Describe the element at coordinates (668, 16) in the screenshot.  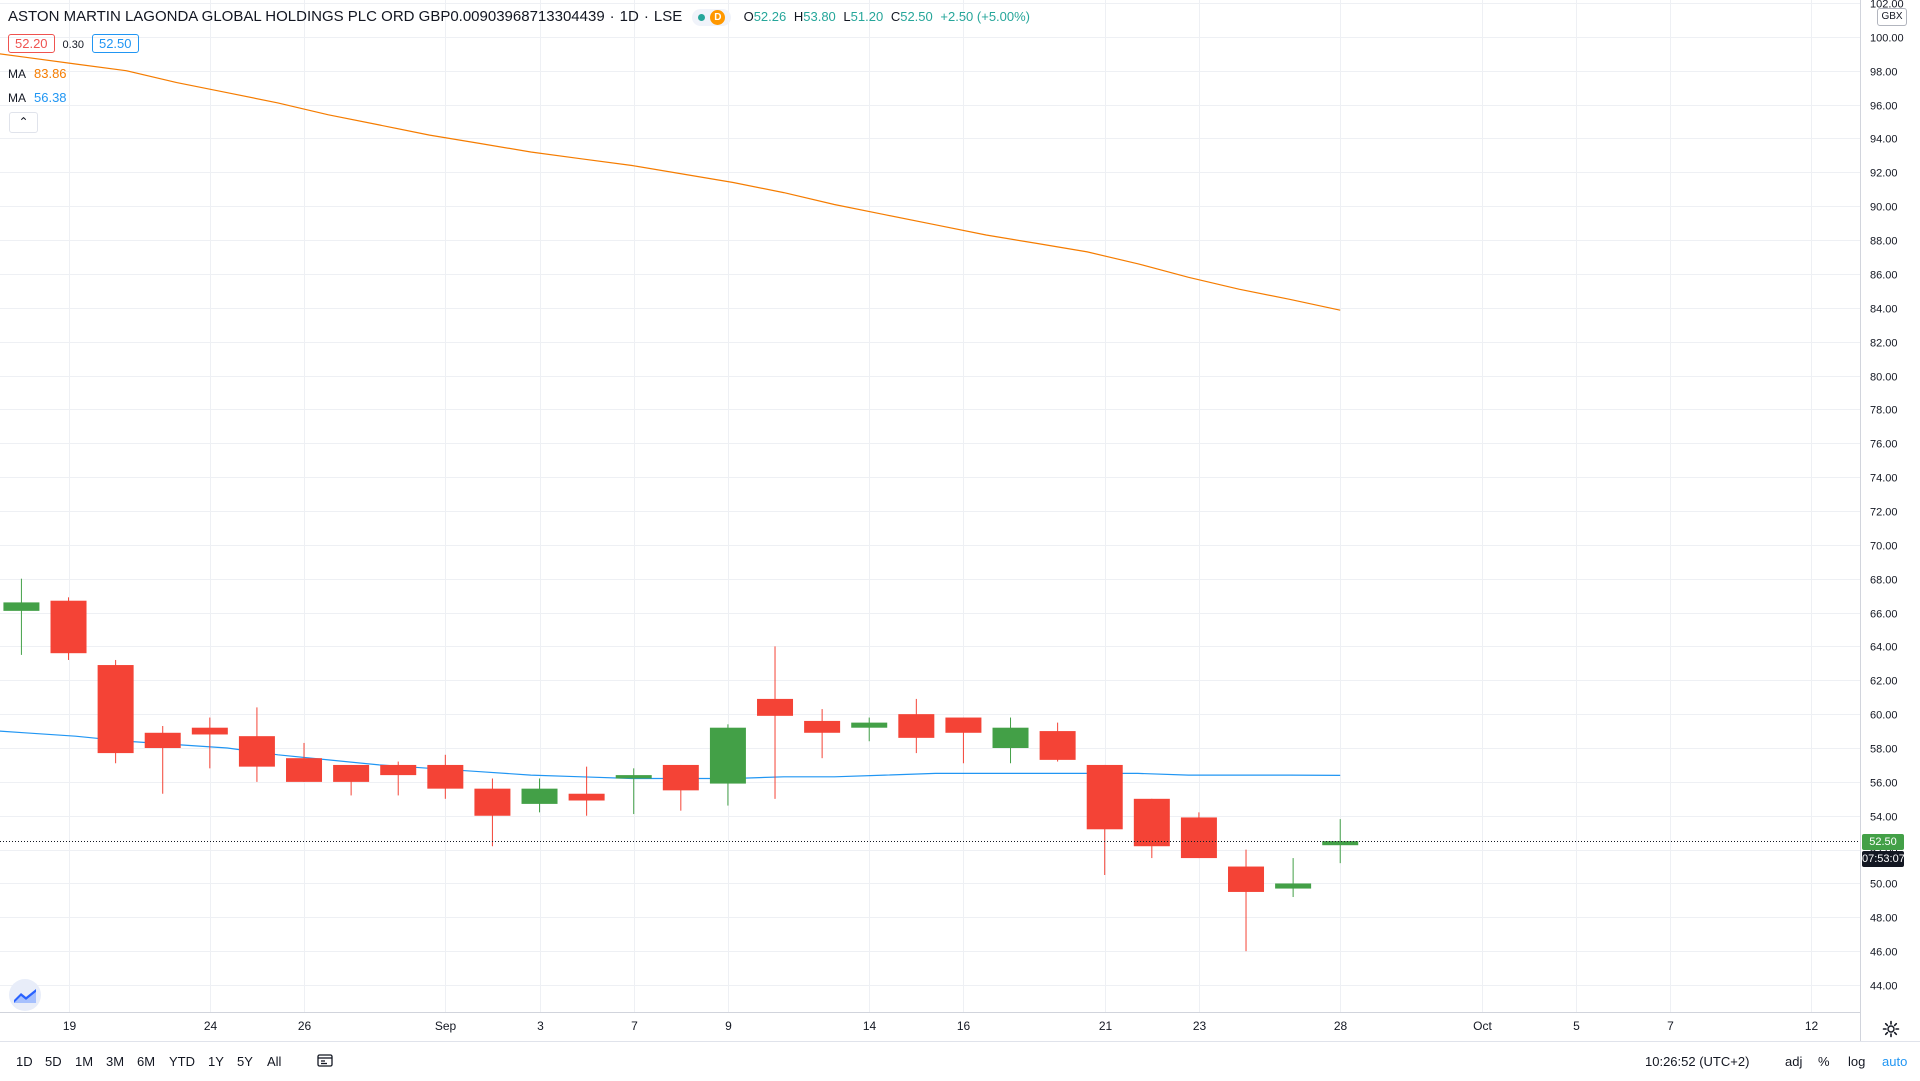
I see `exchange-label: LSE` at that location.